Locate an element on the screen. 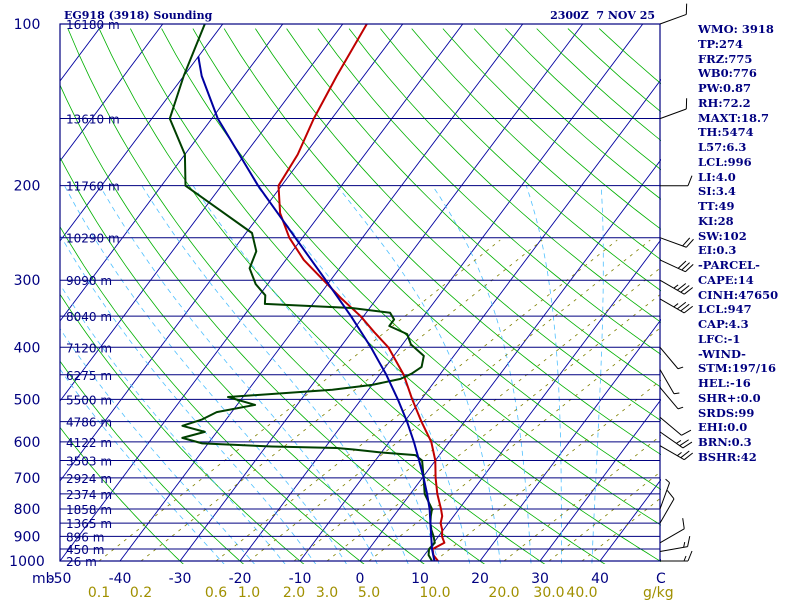  pressure-tick-label: 300 is located at coordinates (27, 281).